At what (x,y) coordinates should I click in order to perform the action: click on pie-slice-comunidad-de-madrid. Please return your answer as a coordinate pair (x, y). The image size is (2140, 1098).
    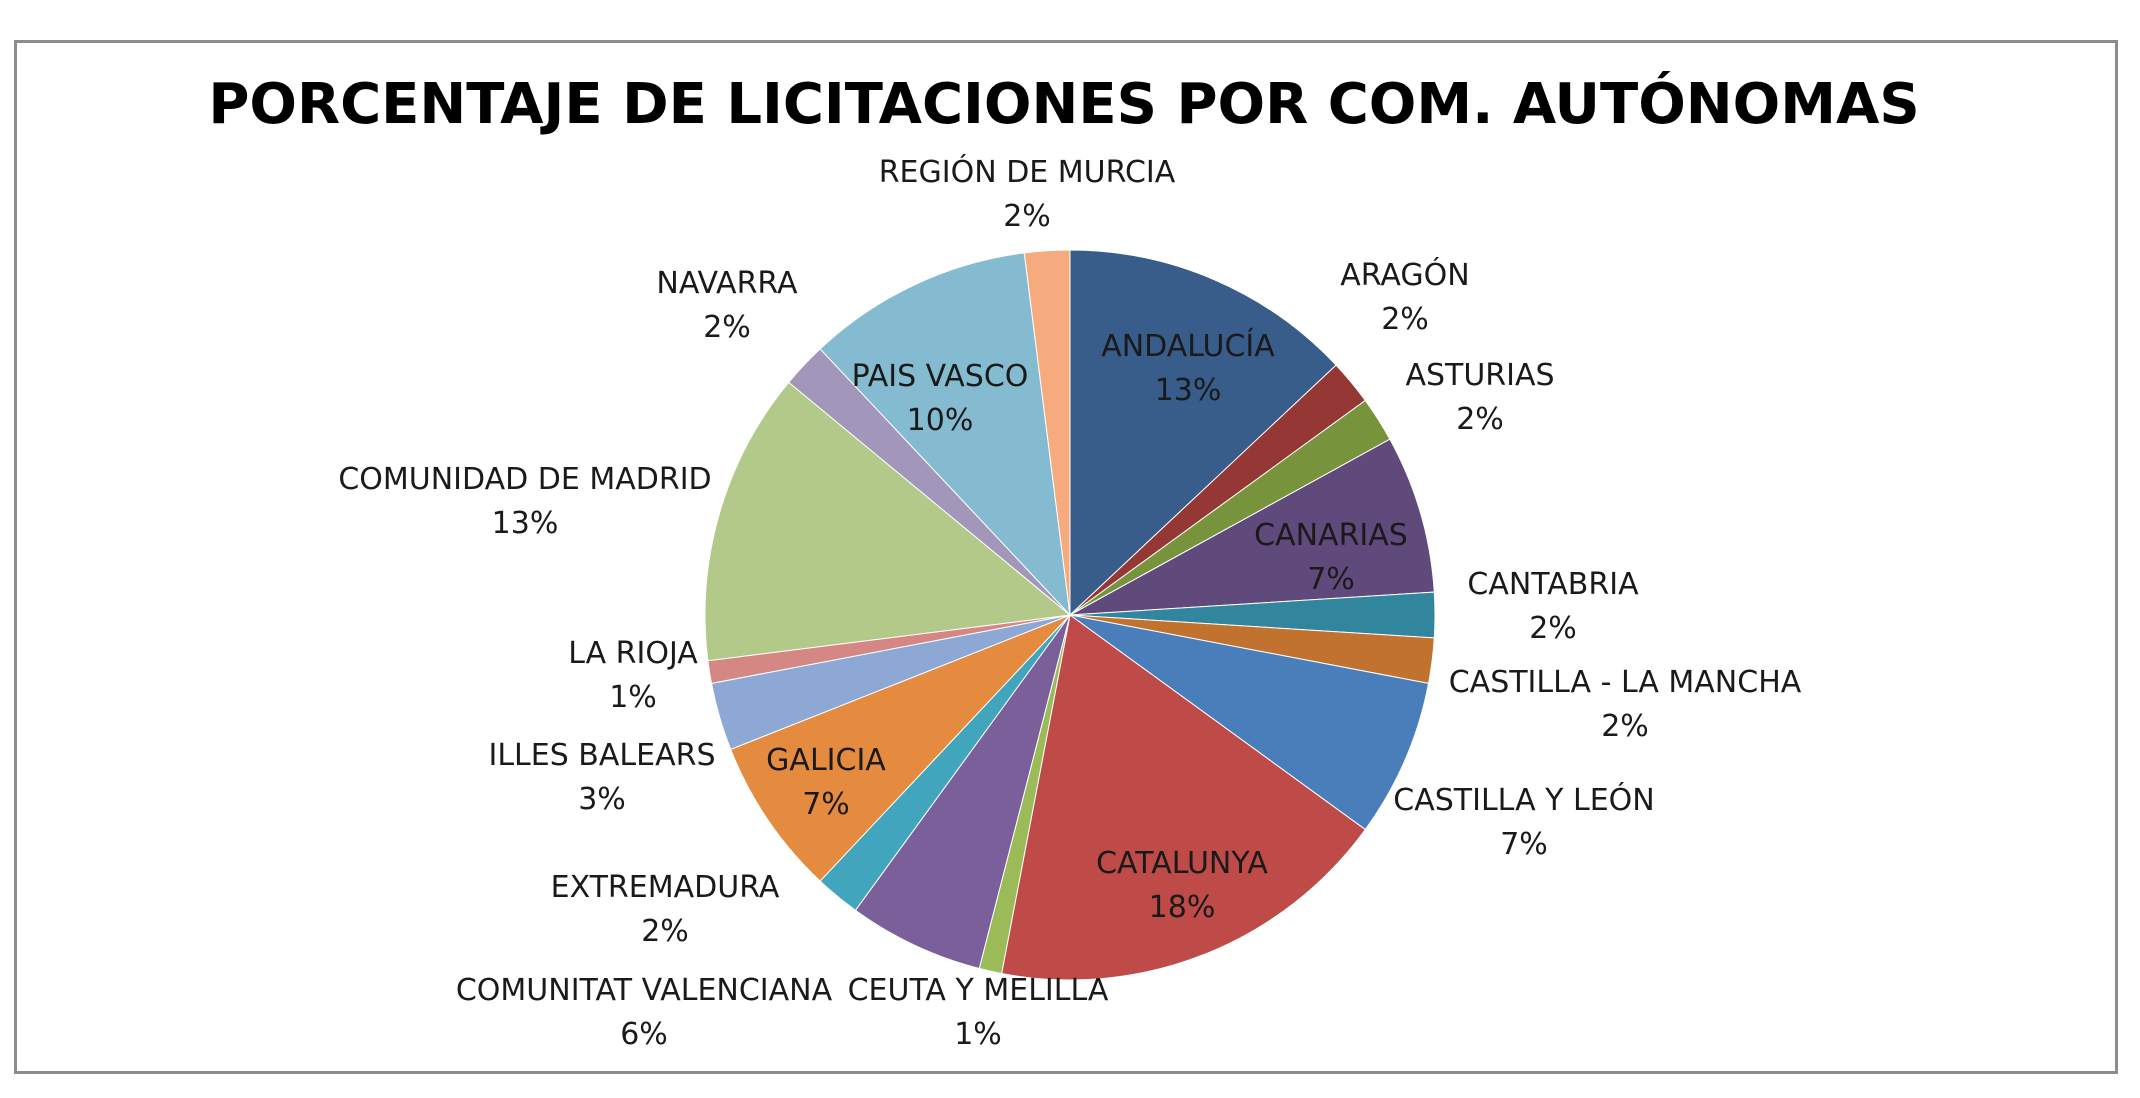
    Looking at the image, I should click on (888, 521).